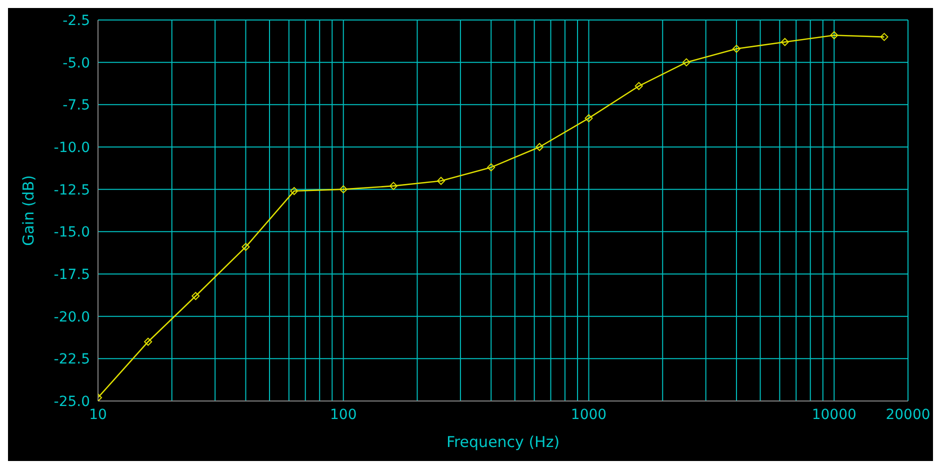 The image size is (941, 469). What do you see at coordinates (72, 360) in the screenshot?
I see `y-tick-label: -22.5` at bounding box center [72, 360].